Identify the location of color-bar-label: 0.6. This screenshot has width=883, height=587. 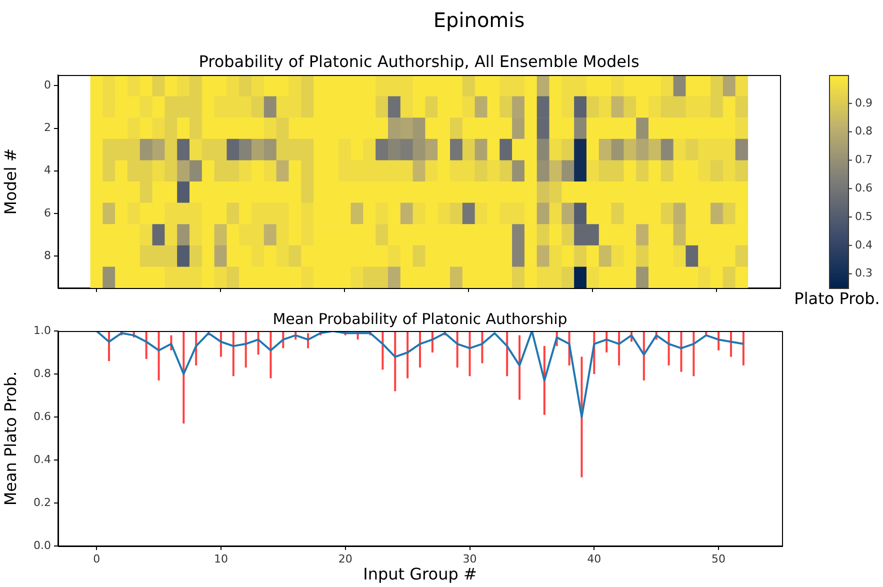
(863, 187).